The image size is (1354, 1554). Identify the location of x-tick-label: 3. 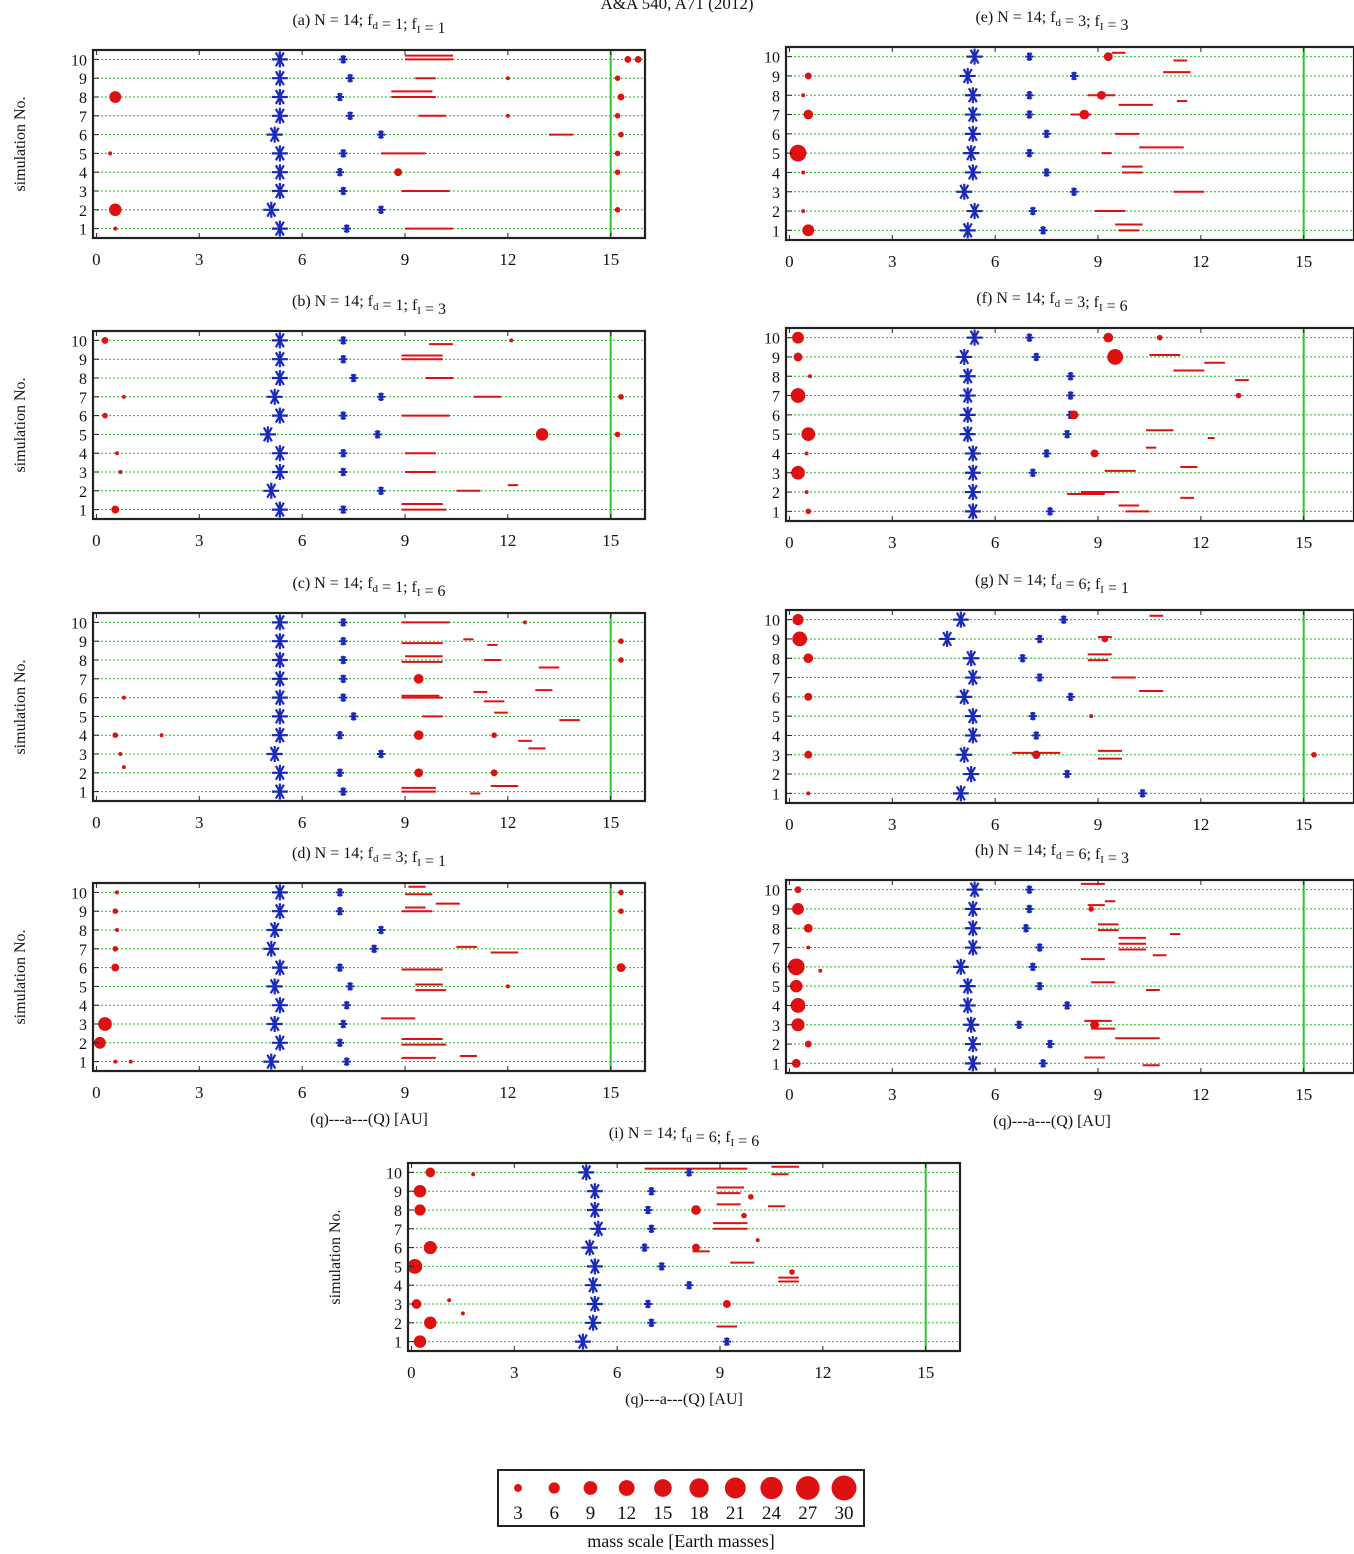
(892, 542).